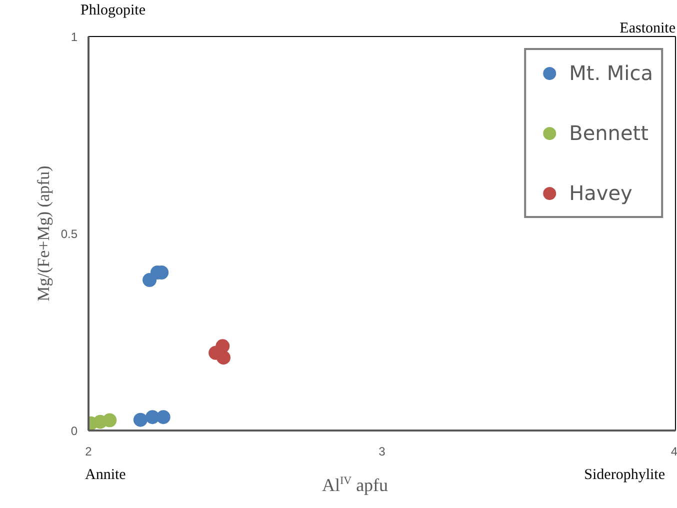 The height and width of the screenshot is (508, 677). What do you see at coordinates (113, 10) in the screenshot?
I see `text: Phlogopite` at bounding box center [113, 10].